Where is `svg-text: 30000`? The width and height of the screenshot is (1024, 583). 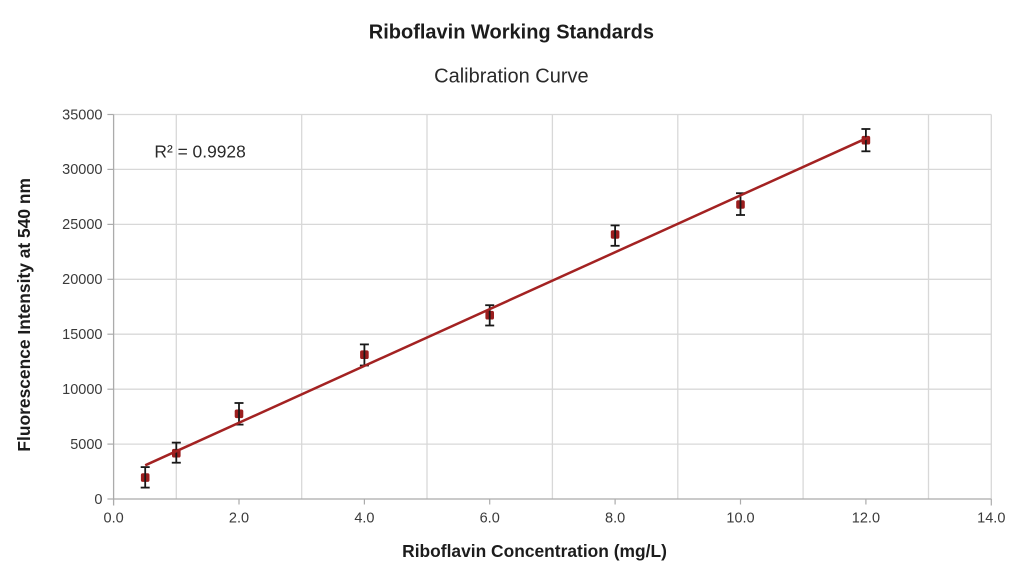
svg-text: 30000 is located at coordinates (82, 170).